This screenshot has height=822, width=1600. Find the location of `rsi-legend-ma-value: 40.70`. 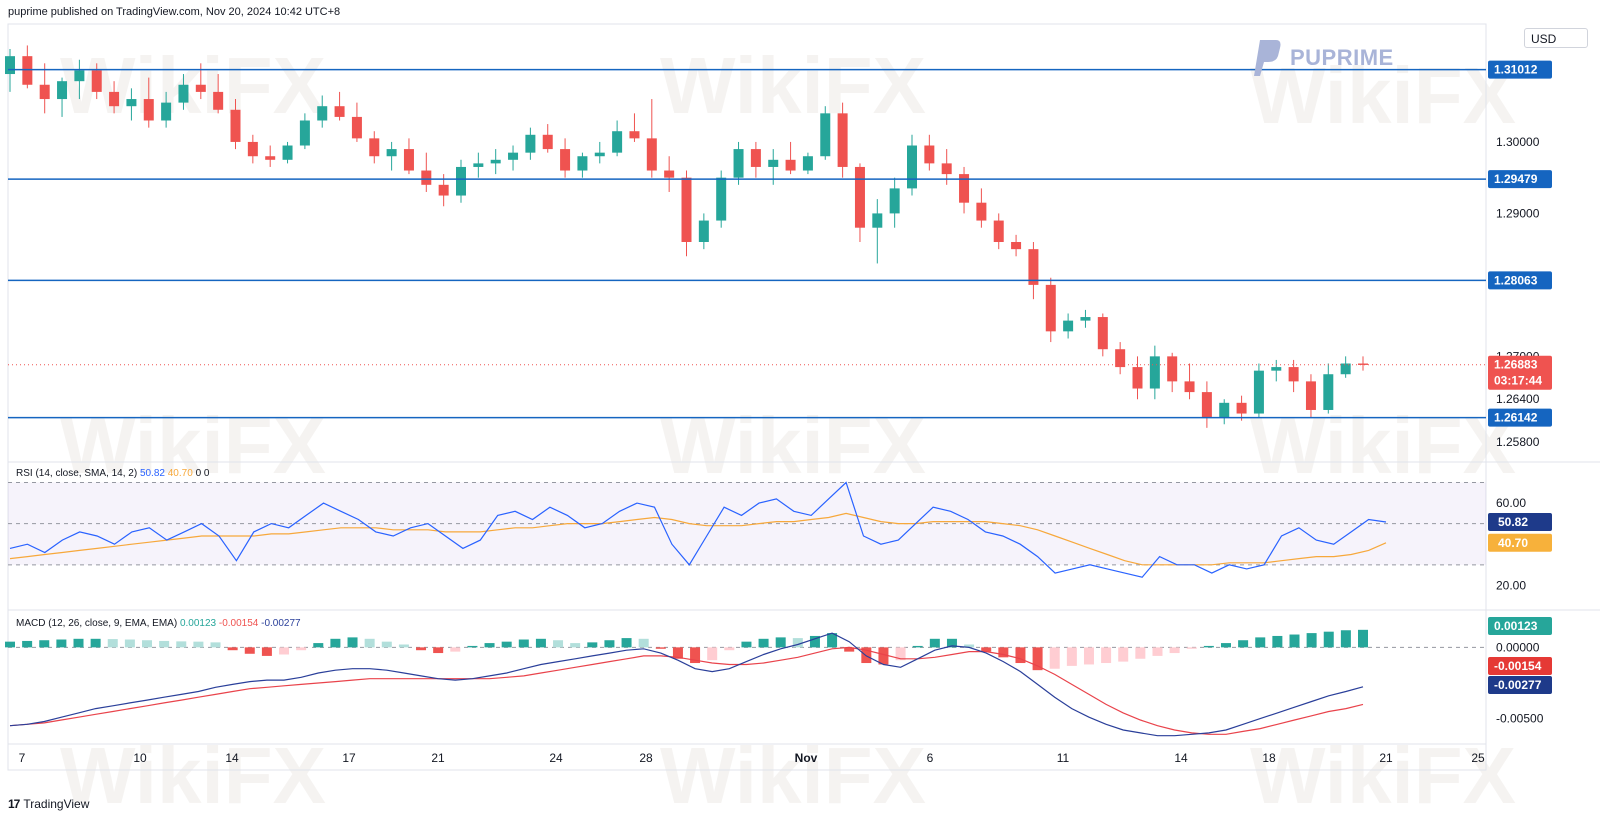

rsi-legend-ma-value: 40.70 is located at coordinates (182, 473).